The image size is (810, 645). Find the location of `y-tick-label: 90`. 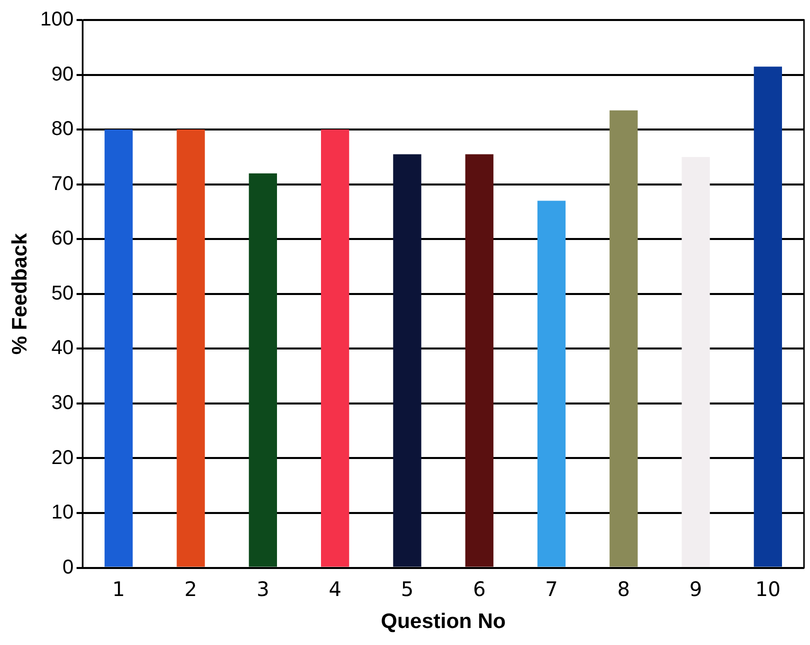

y-tick-label: 90 is located at coordinates (62, 74).